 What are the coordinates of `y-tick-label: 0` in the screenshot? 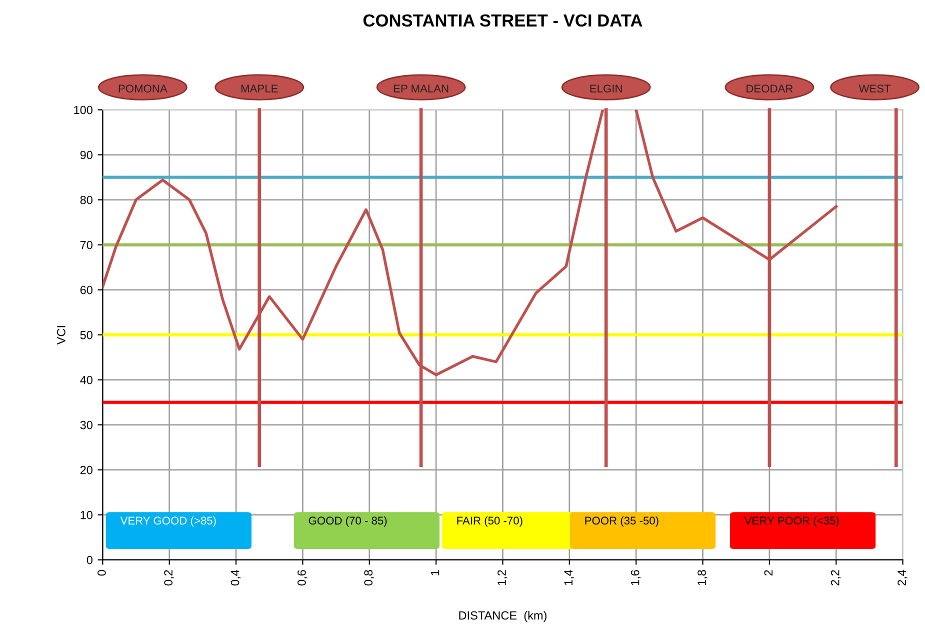 It's located at (89, 560).